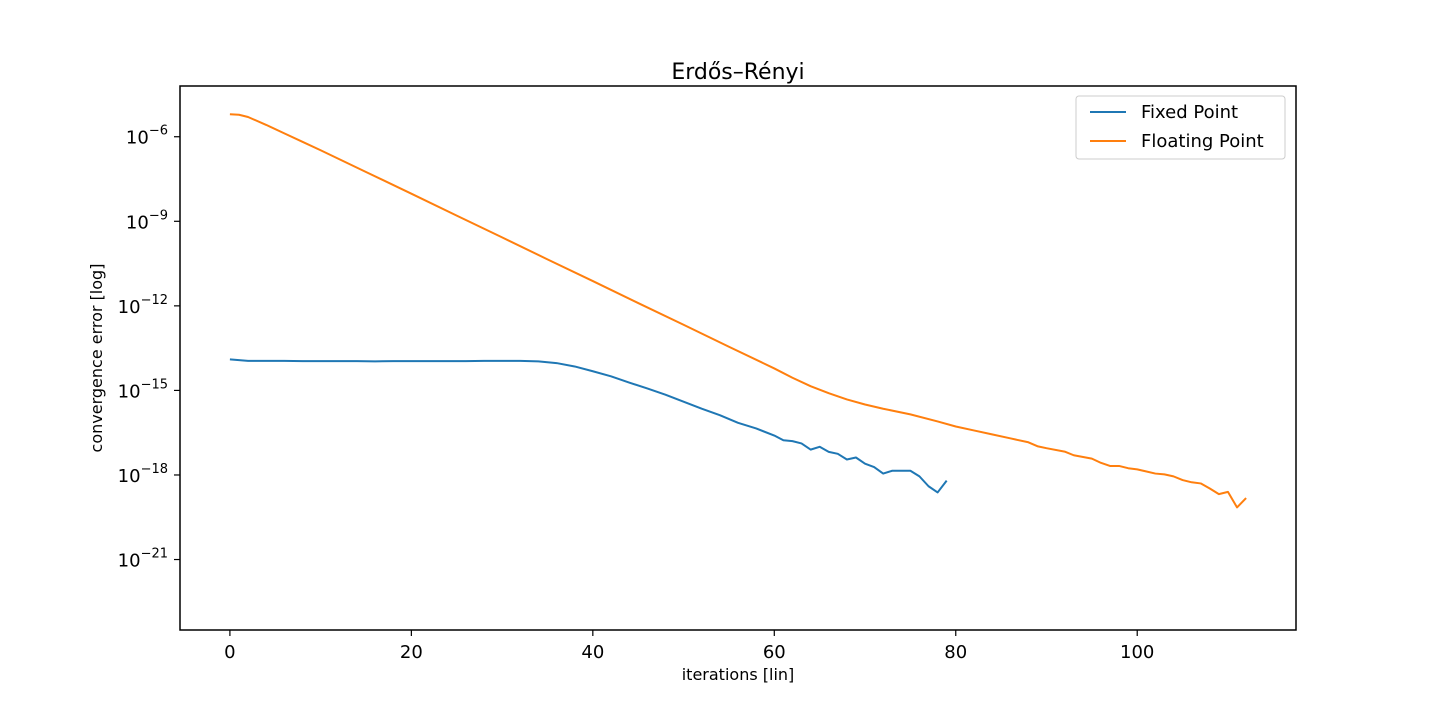  I want to click on legend-label-fixed-point: Fixed Point, so click(1189, 112).